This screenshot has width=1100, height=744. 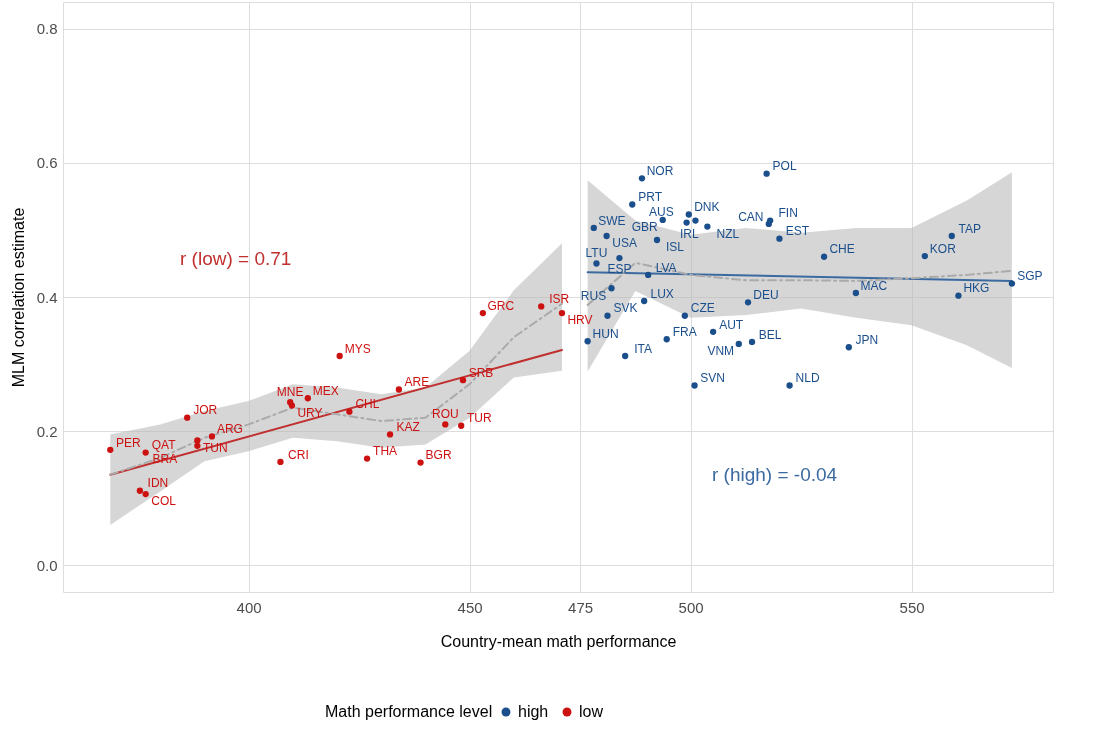 I want to click on annotation: PRT, so click(x=650, y=197).